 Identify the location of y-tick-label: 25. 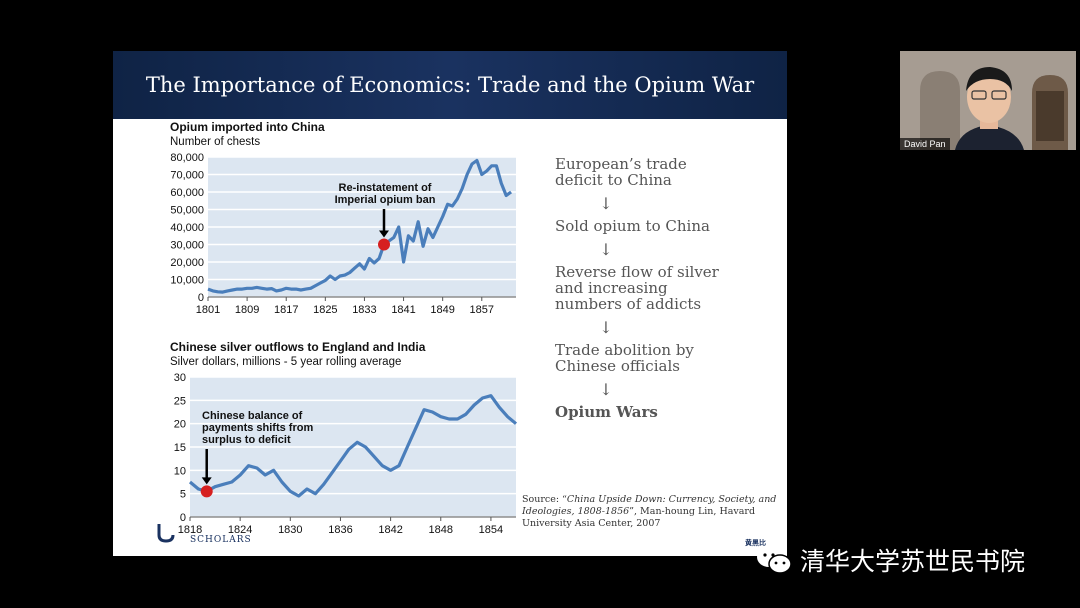
(180, 401).